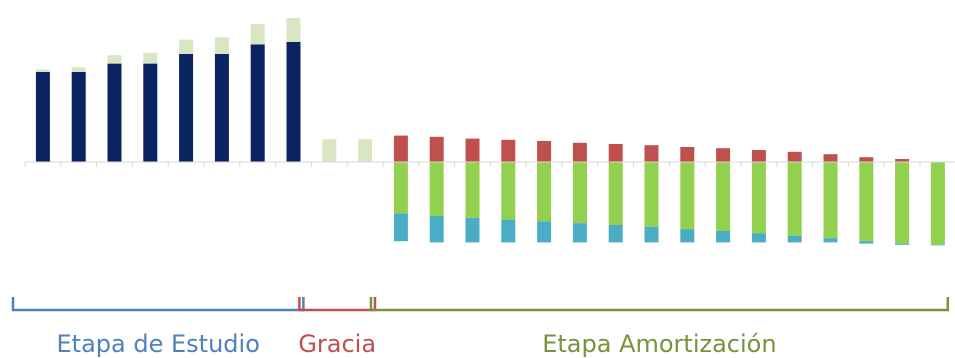 The height and width of the screenshot is (358, 955). Describe the element at coordinates (329, 150) in the screenshot. I see `bar-segment-s2-c9` at that location.